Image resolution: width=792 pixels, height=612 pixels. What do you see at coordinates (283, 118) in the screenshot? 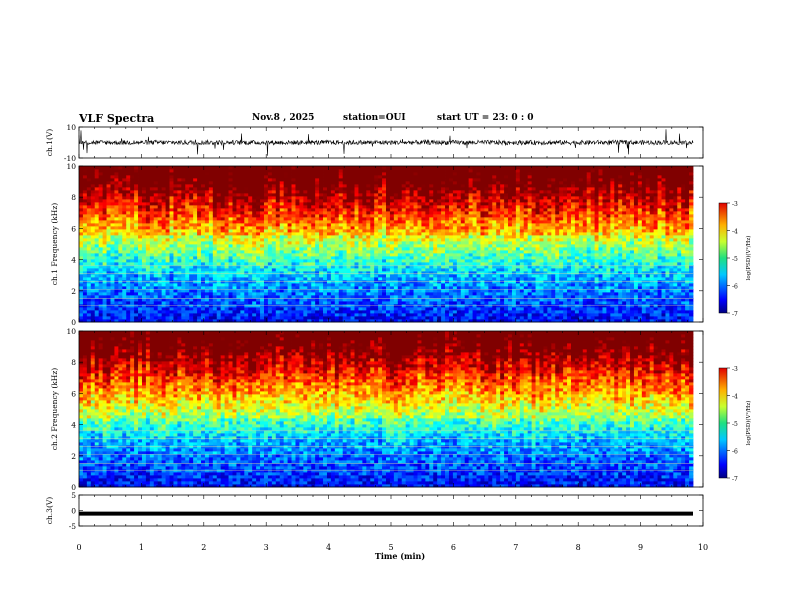
I see `date-label: Nov.8 , 2025` at bounding box center [283, 118].